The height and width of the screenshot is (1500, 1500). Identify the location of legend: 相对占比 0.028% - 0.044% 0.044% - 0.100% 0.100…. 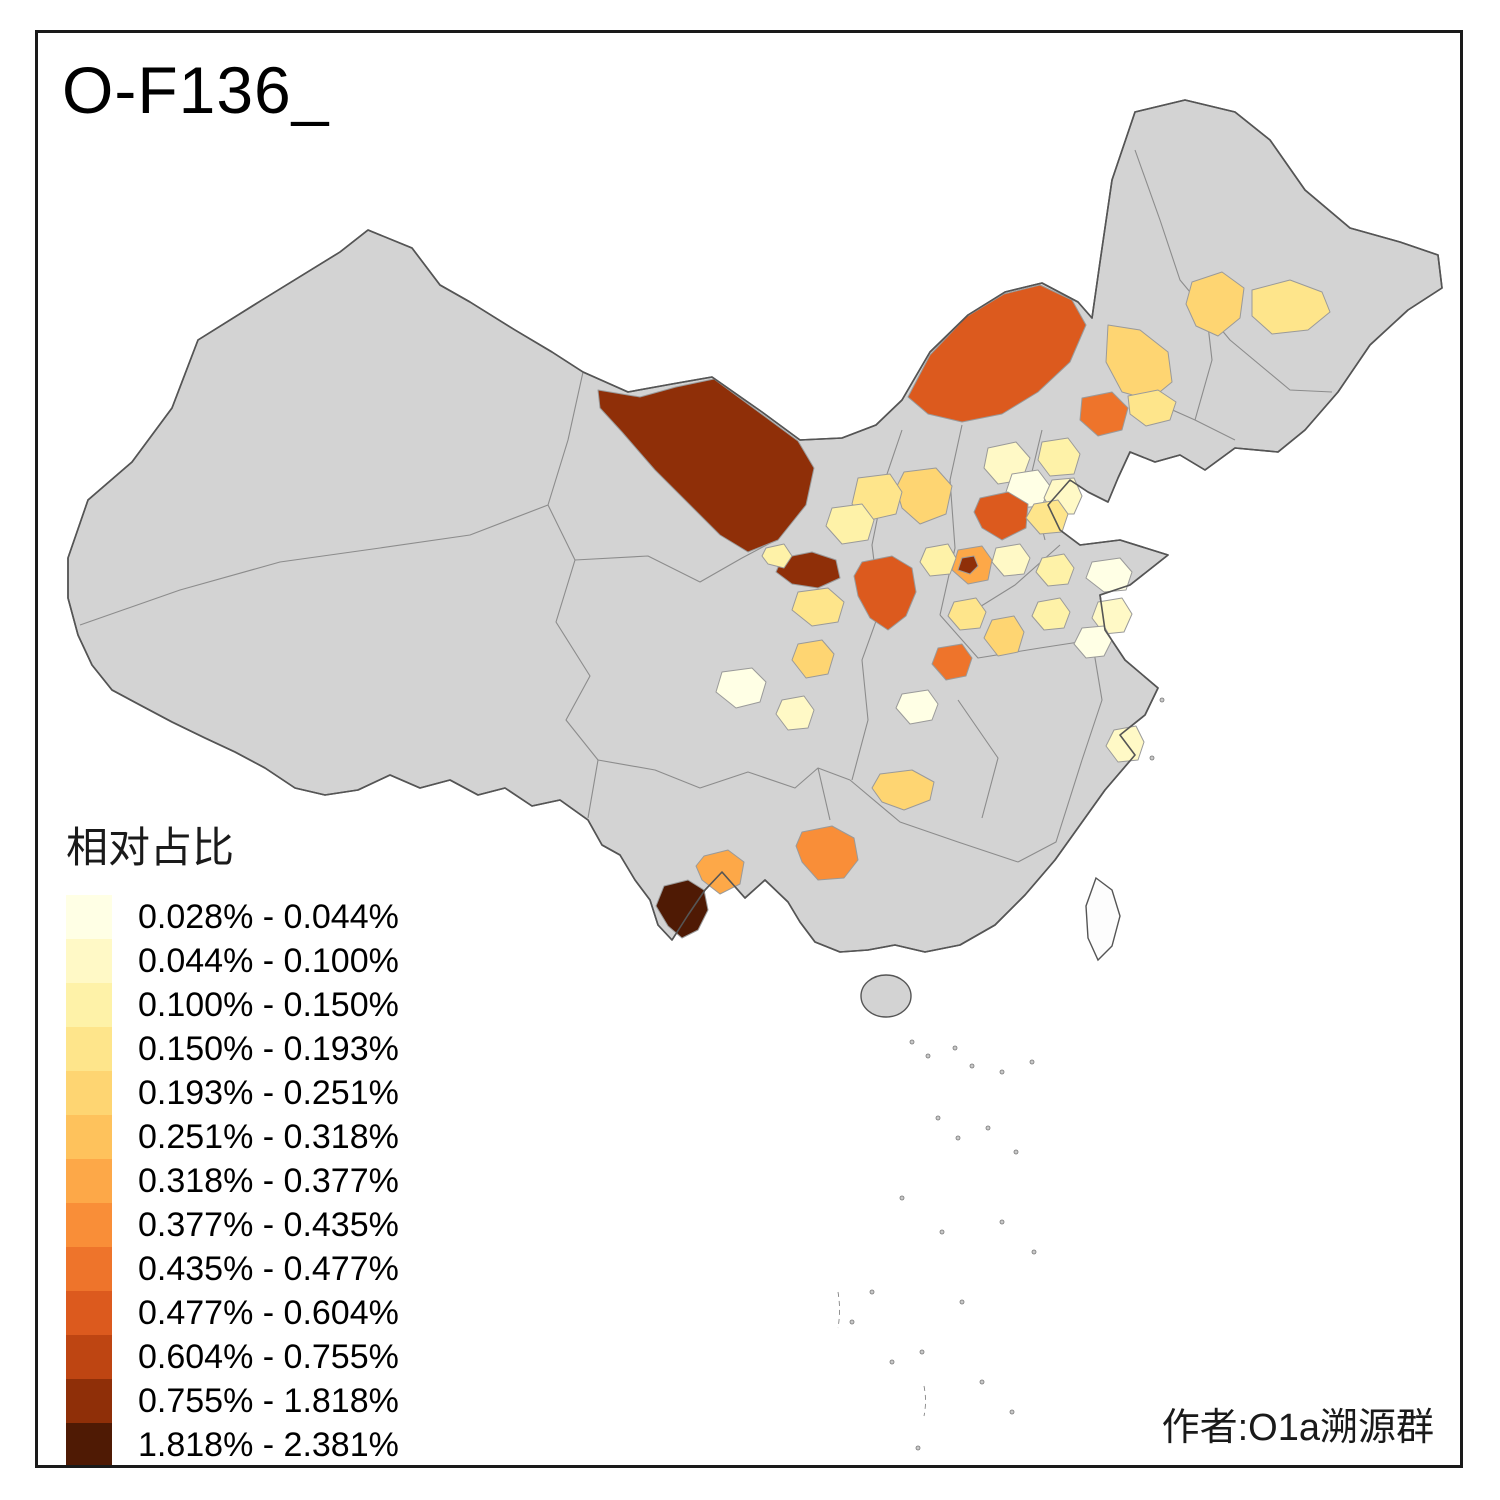
(232, 1140).